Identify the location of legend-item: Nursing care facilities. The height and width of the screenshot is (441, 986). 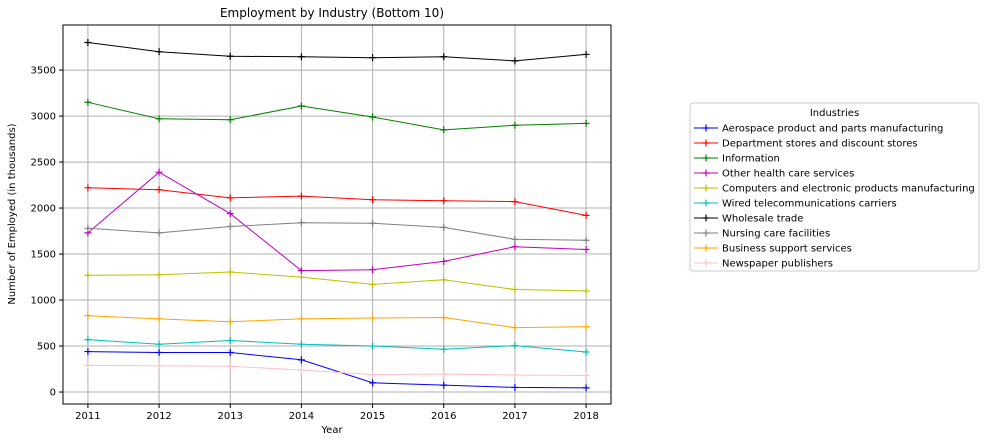
(762, 234).